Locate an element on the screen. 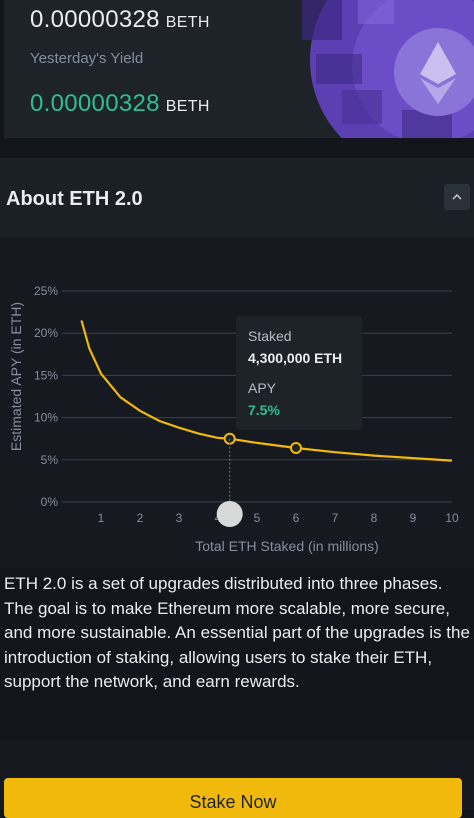  stake-now-button: Stake Now is located at coordinates (233, 798).